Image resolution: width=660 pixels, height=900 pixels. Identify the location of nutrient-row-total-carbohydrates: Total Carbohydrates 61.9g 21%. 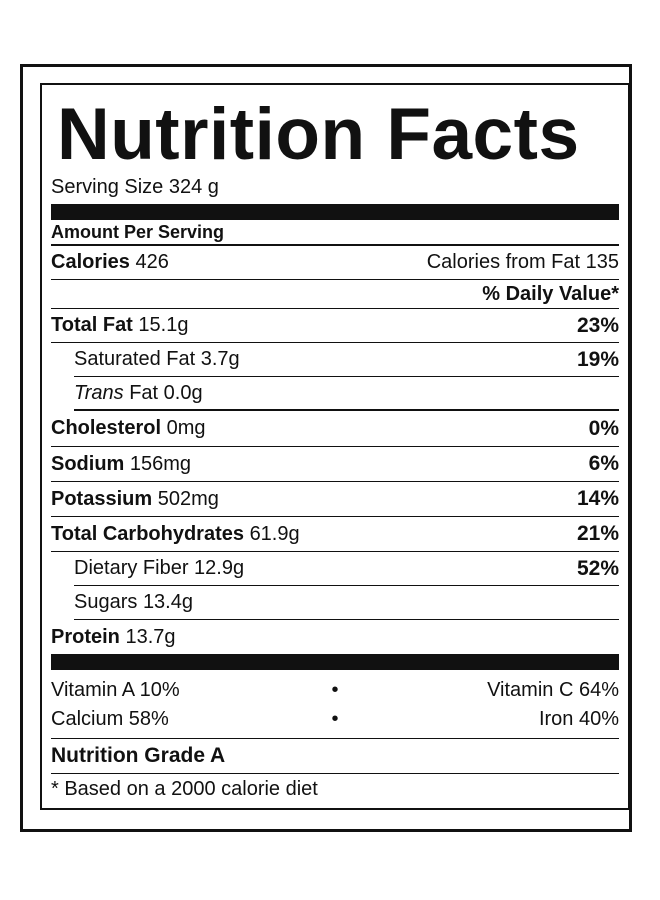
(335, 534).